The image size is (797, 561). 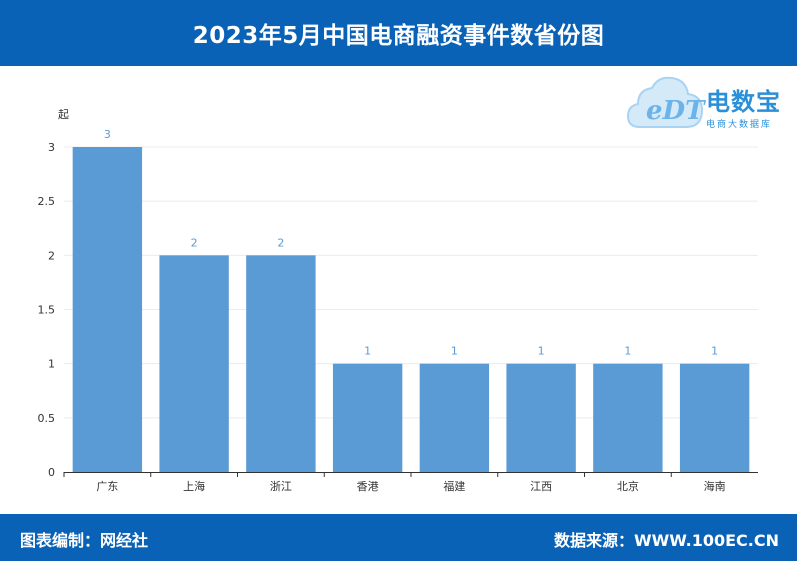 What do you see at coordinates (715, 486) in the screenshot?
I see `x-tick-label: 海南` at bounding box center [715, 486].